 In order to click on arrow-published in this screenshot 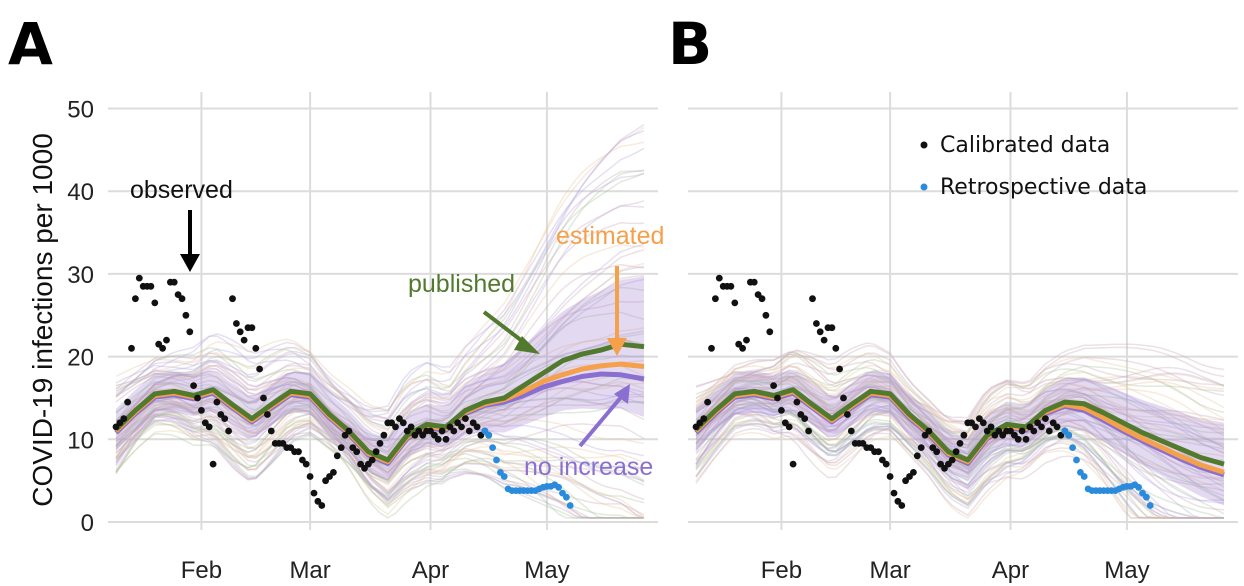, I will do `click(505, 328)`.